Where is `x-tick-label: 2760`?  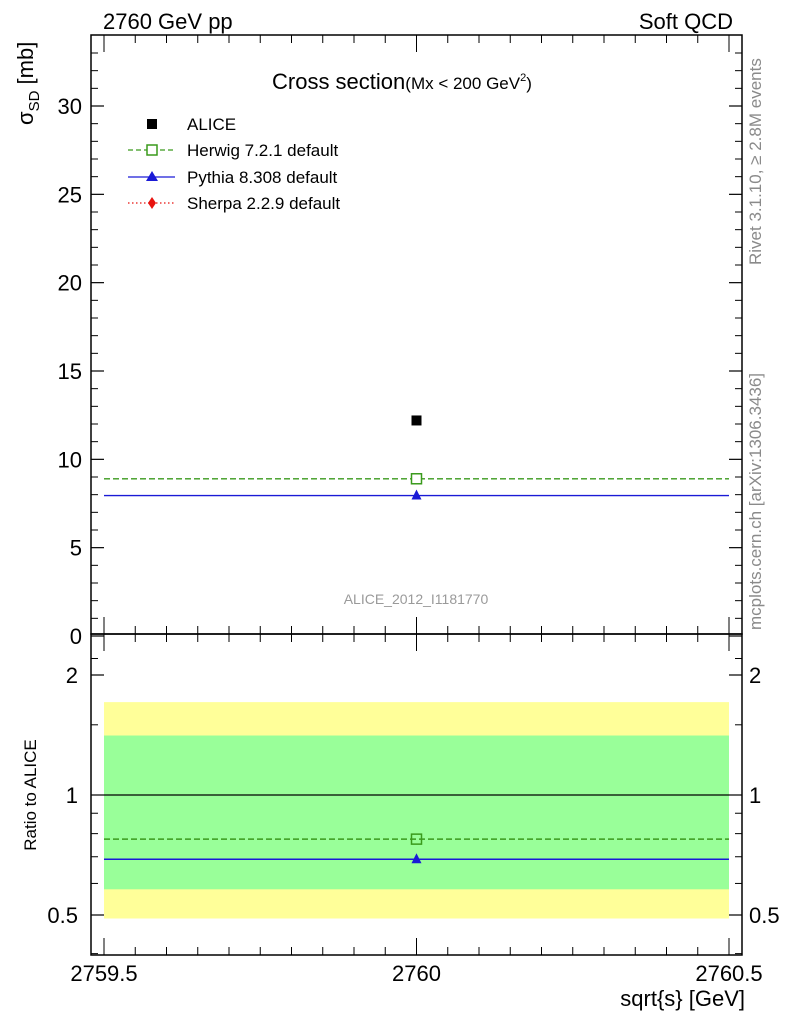
x-tick-label: 2760 is located at coordinates (416, 973).